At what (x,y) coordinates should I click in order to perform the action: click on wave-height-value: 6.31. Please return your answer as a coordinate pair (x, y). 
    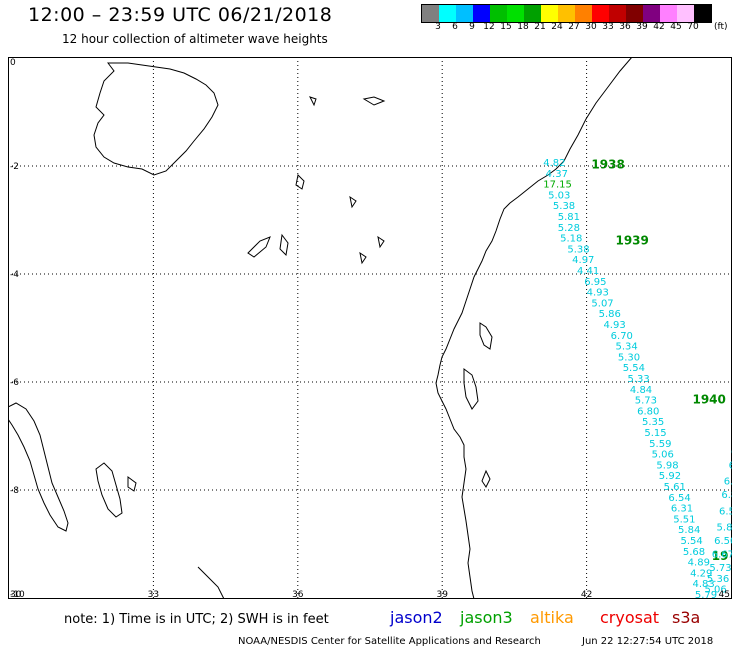
    Looking at the image, I should click on (682, 509).